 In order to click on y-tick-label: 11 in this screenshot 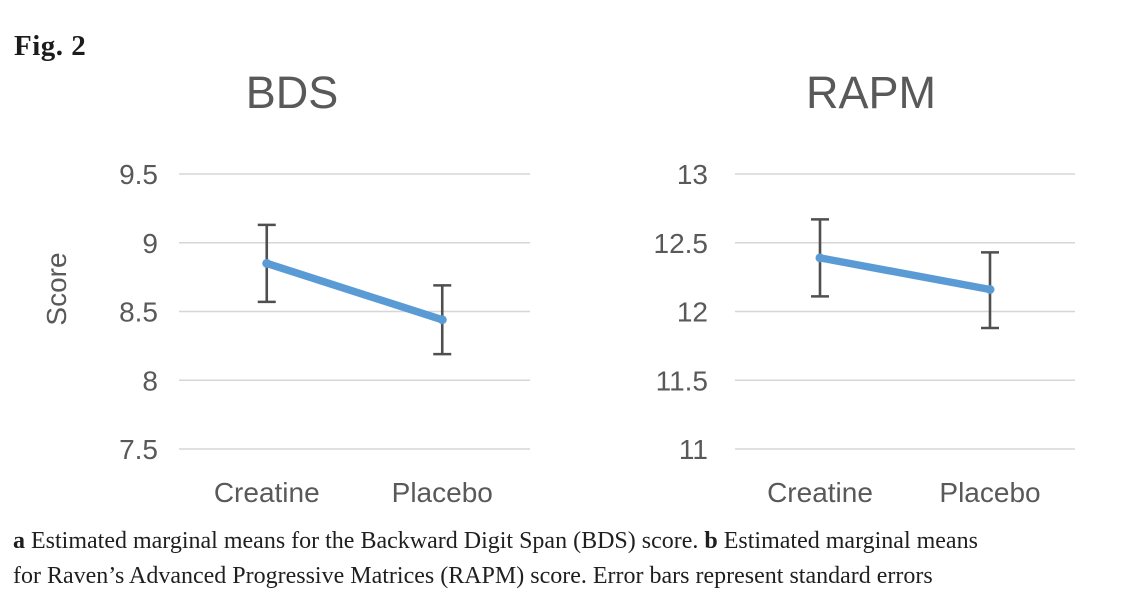, I will do `click(693, 449)`.